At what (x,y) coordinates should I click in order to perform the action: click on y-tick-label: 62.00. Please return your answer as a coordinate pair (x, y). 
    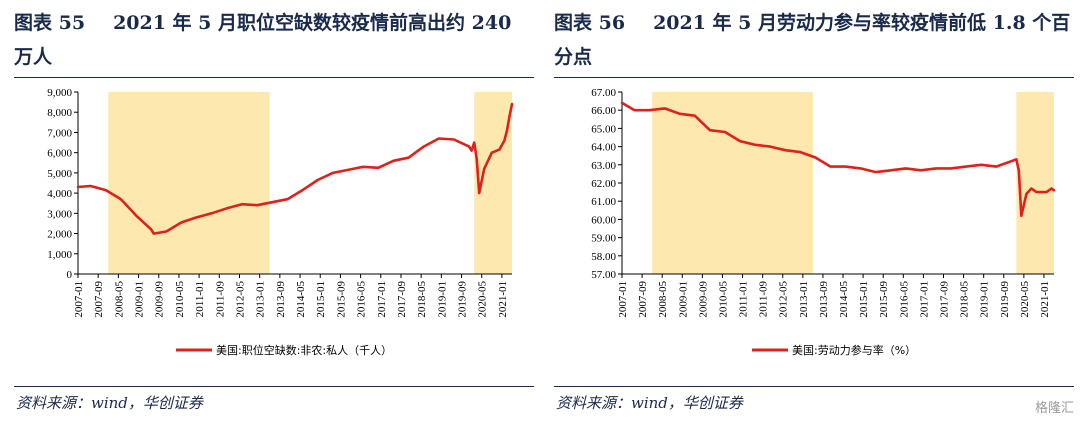
    Looking at the image, I should click on (603, 184).